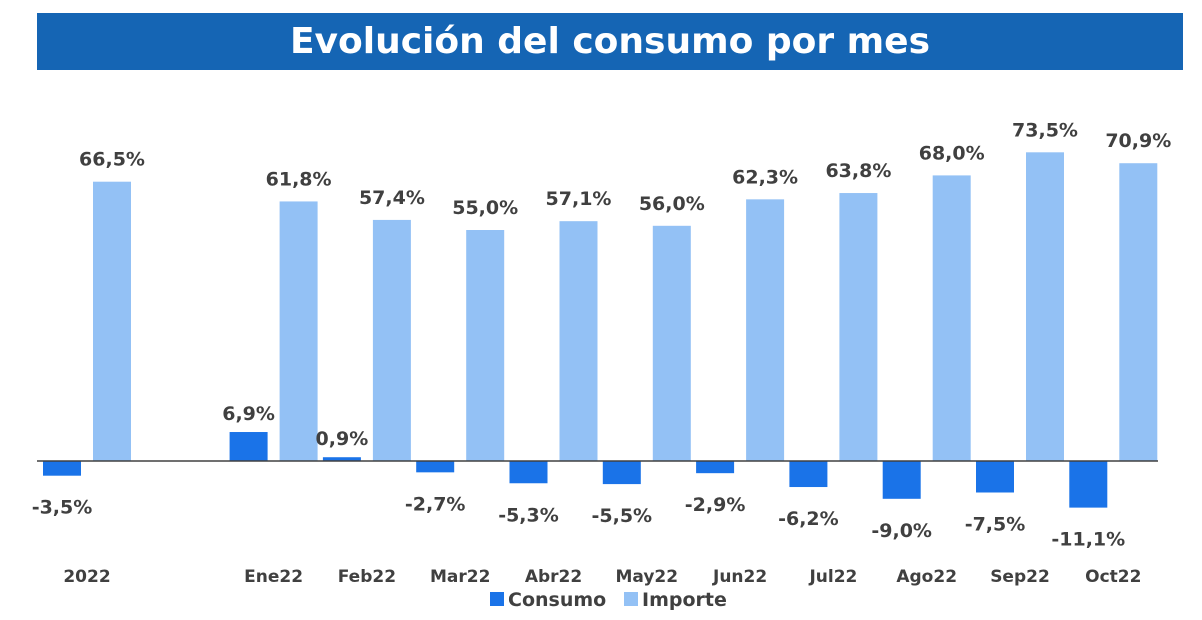  What do you see at coordinates (298, 331) in the screenshot?
I see `bar-importe-ene22` at bounding box center [298, 331].